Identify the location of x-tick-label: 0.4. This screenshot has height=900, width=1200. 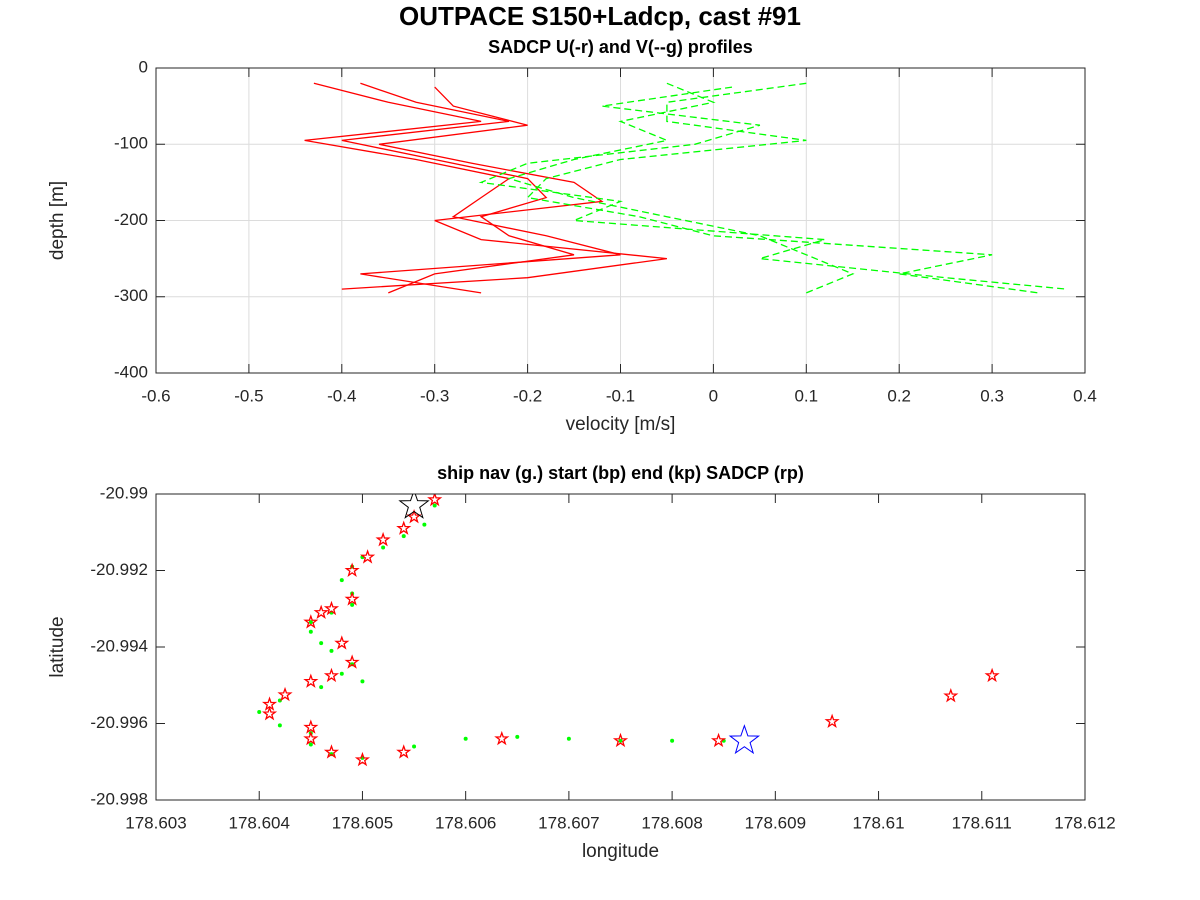
(1085, 395).